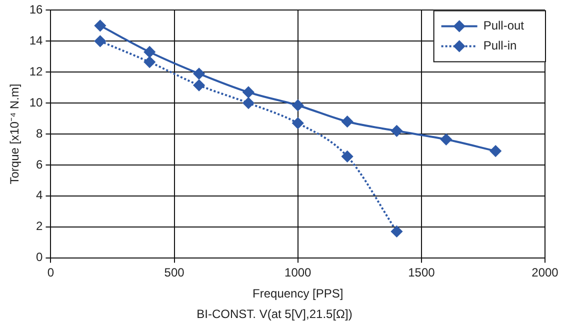  Describe the element at coordinates (36, 40) in the screenshot. I see `y-tick-label: 14` at that location.